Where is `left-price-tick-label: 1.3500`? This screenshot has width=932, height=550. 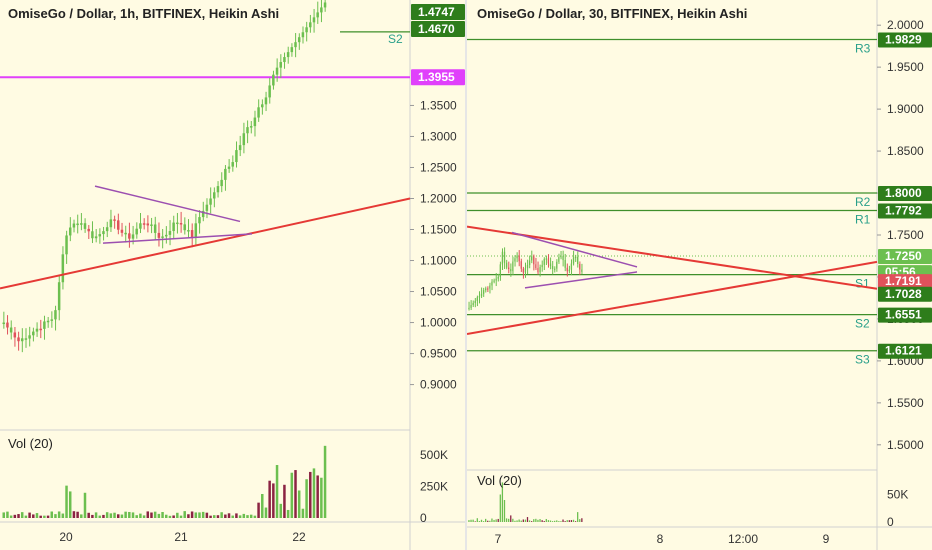 left-price-tick-label: 1.3500 is located at coordinates (438, 105).